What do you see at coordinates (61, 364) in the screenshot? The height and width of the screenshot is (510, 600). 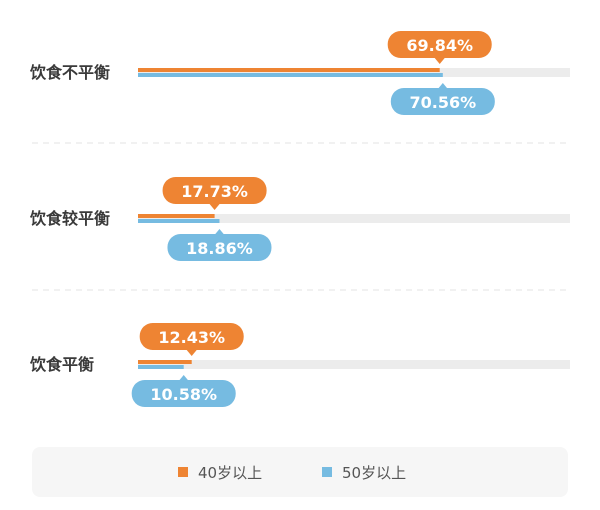 I see `category-label: 饮食平衡` at bounding box center [61, 364].